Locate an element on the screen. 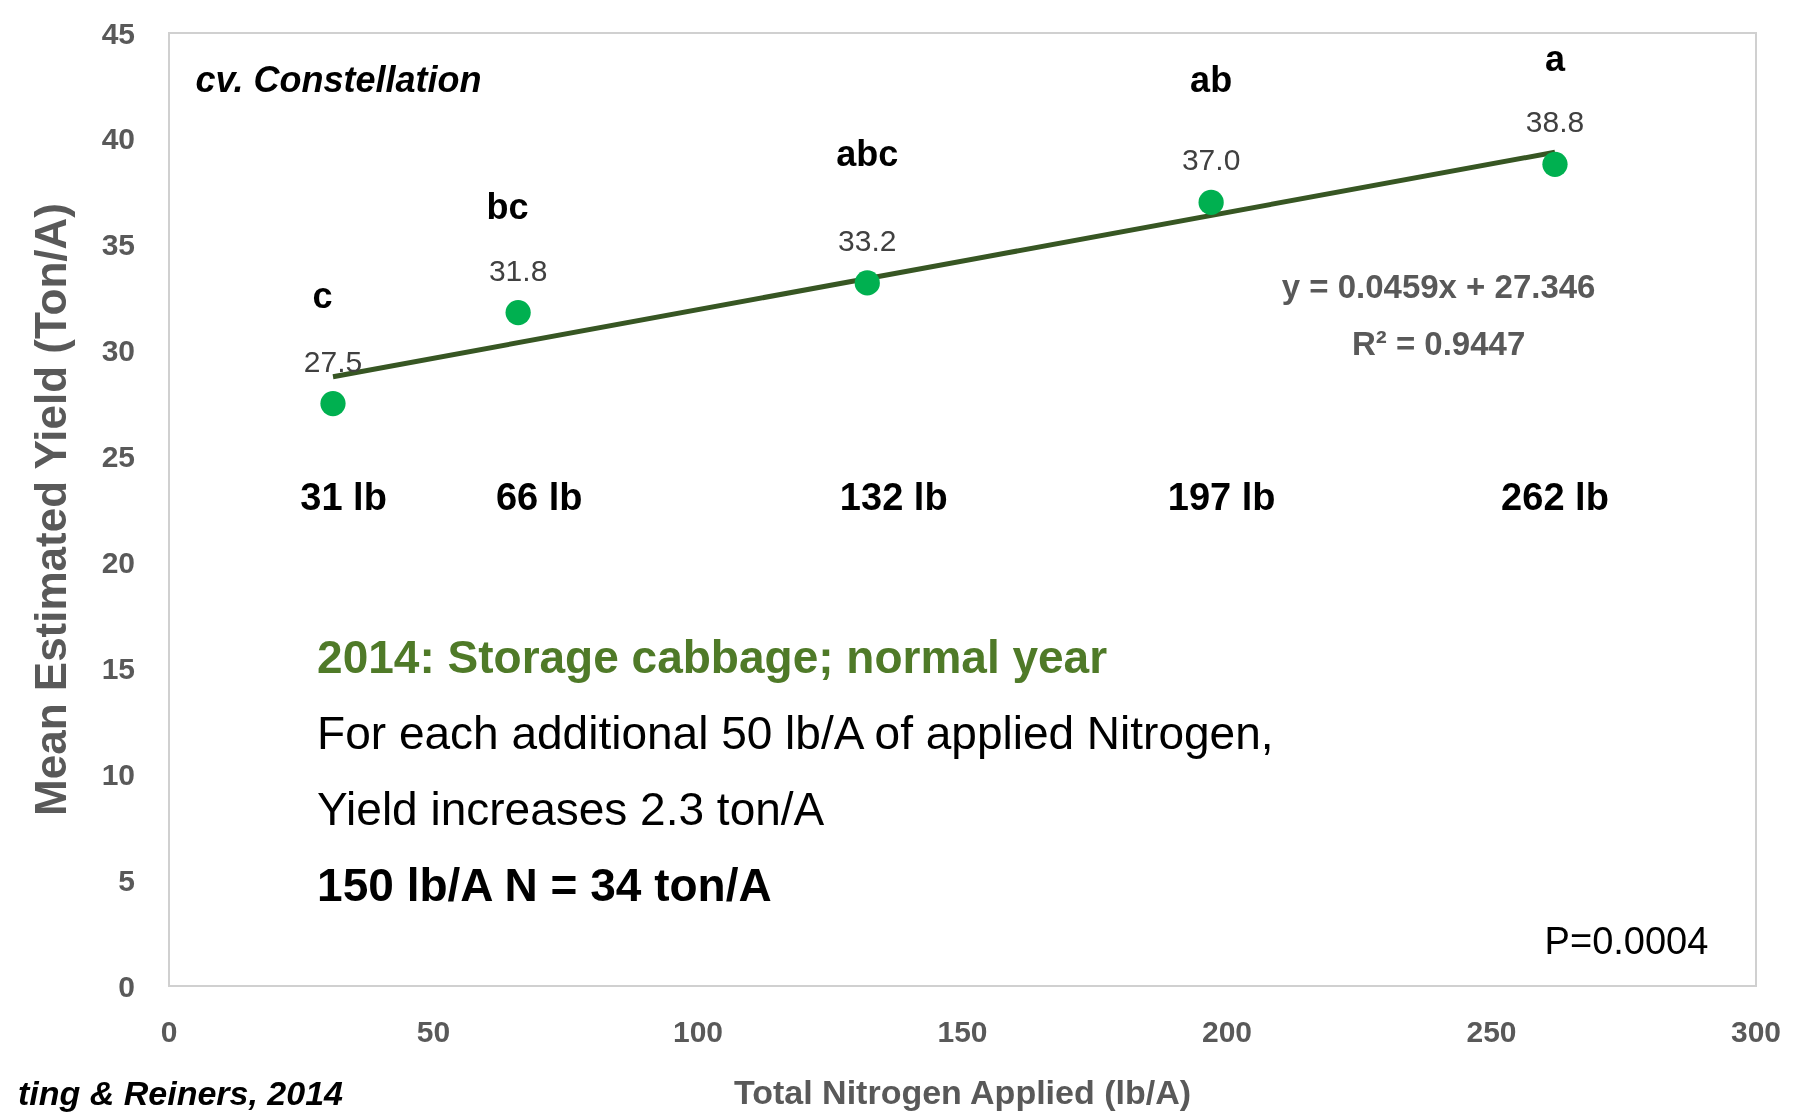 This screenshot has height=1115, width=1794. annotation: ab is located at coordinates (1211, 80).